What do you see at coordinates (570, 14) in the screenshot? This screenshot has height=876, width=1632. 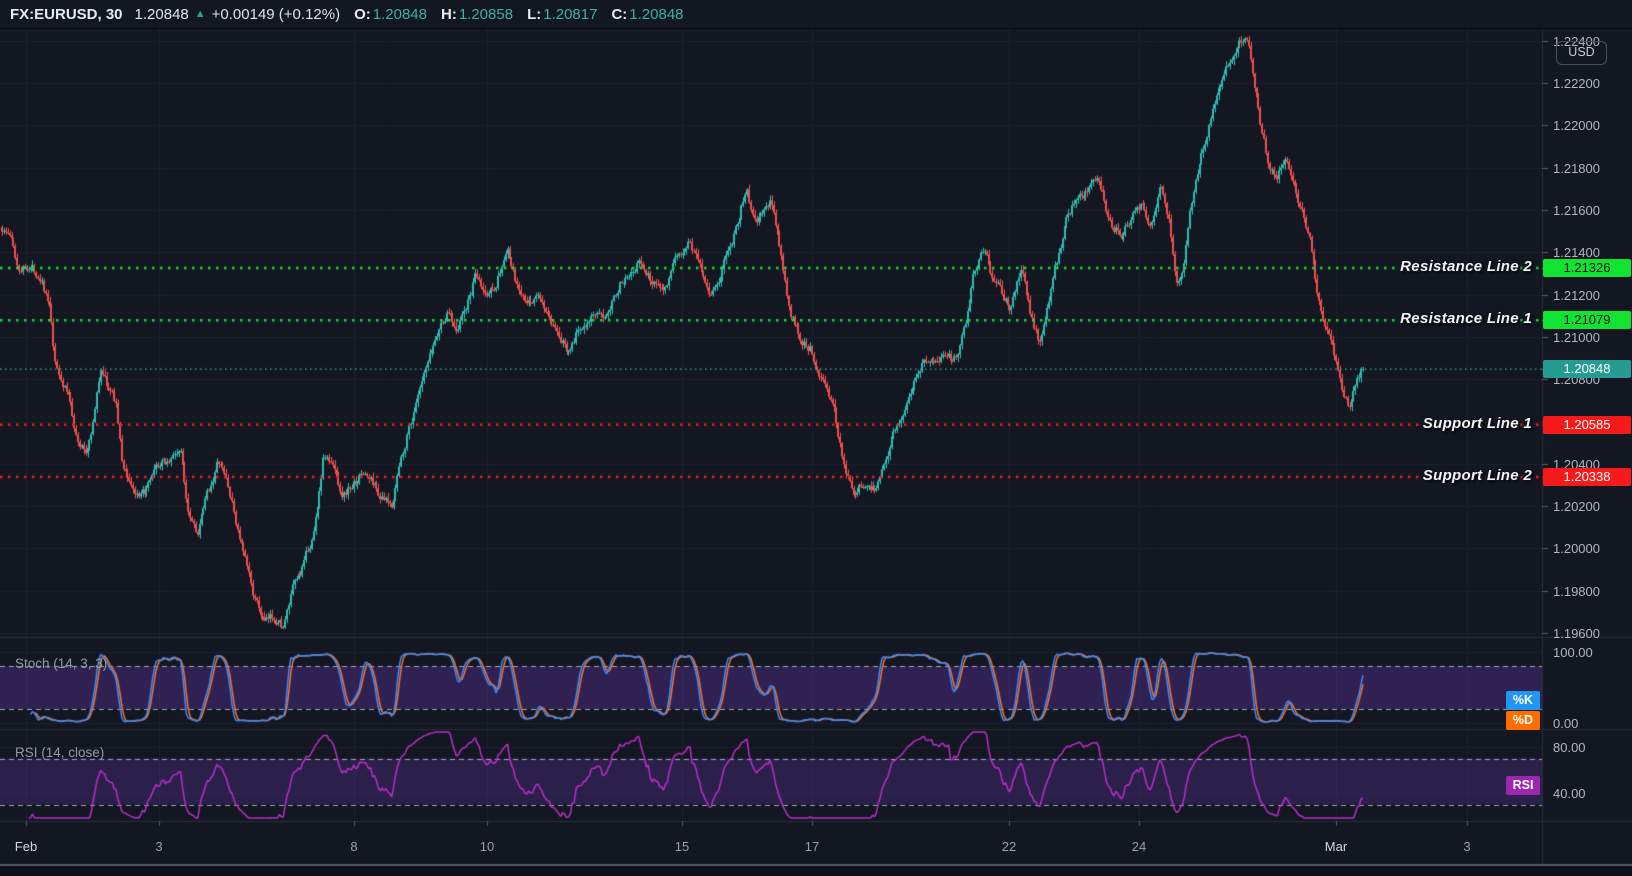 I see `low-value: 1.20817` at bounding box center [570, 14].